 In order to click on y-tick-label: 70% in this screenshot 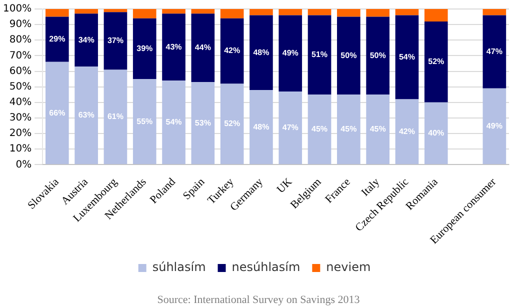, I will do `click(20, 56)`.